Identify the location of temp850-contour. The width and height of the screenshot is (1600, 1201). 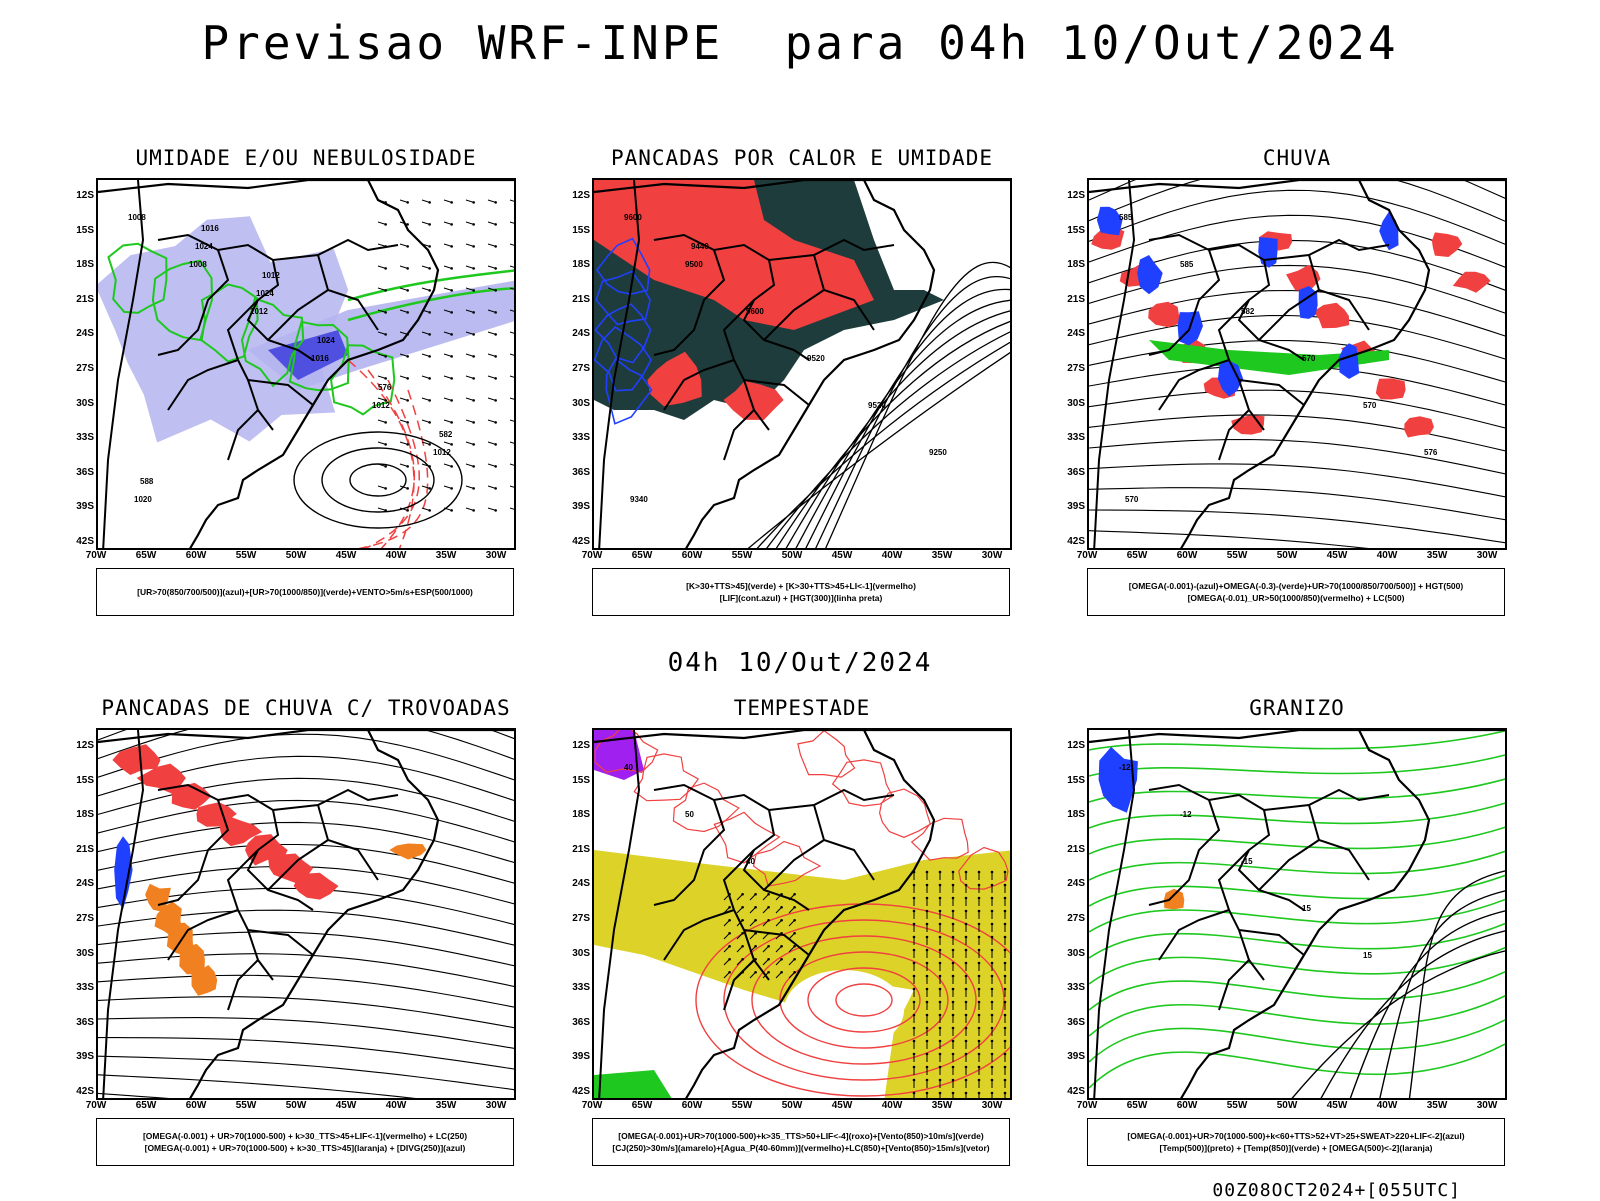
(1298, 765).